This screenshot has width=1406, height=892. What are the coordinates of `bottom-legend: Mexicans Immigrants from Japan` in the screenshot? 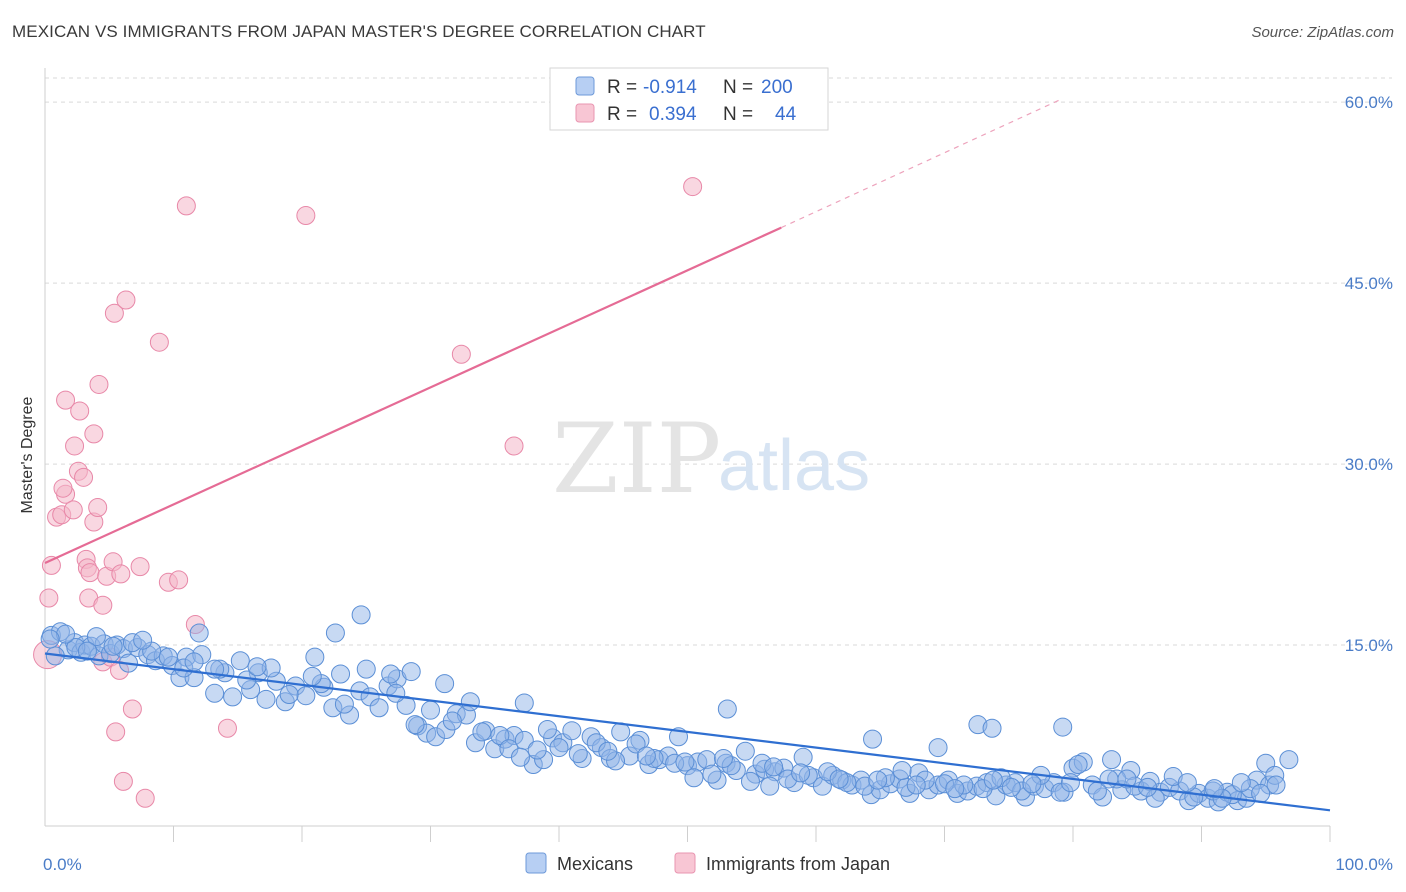 It's located at (707, 863).